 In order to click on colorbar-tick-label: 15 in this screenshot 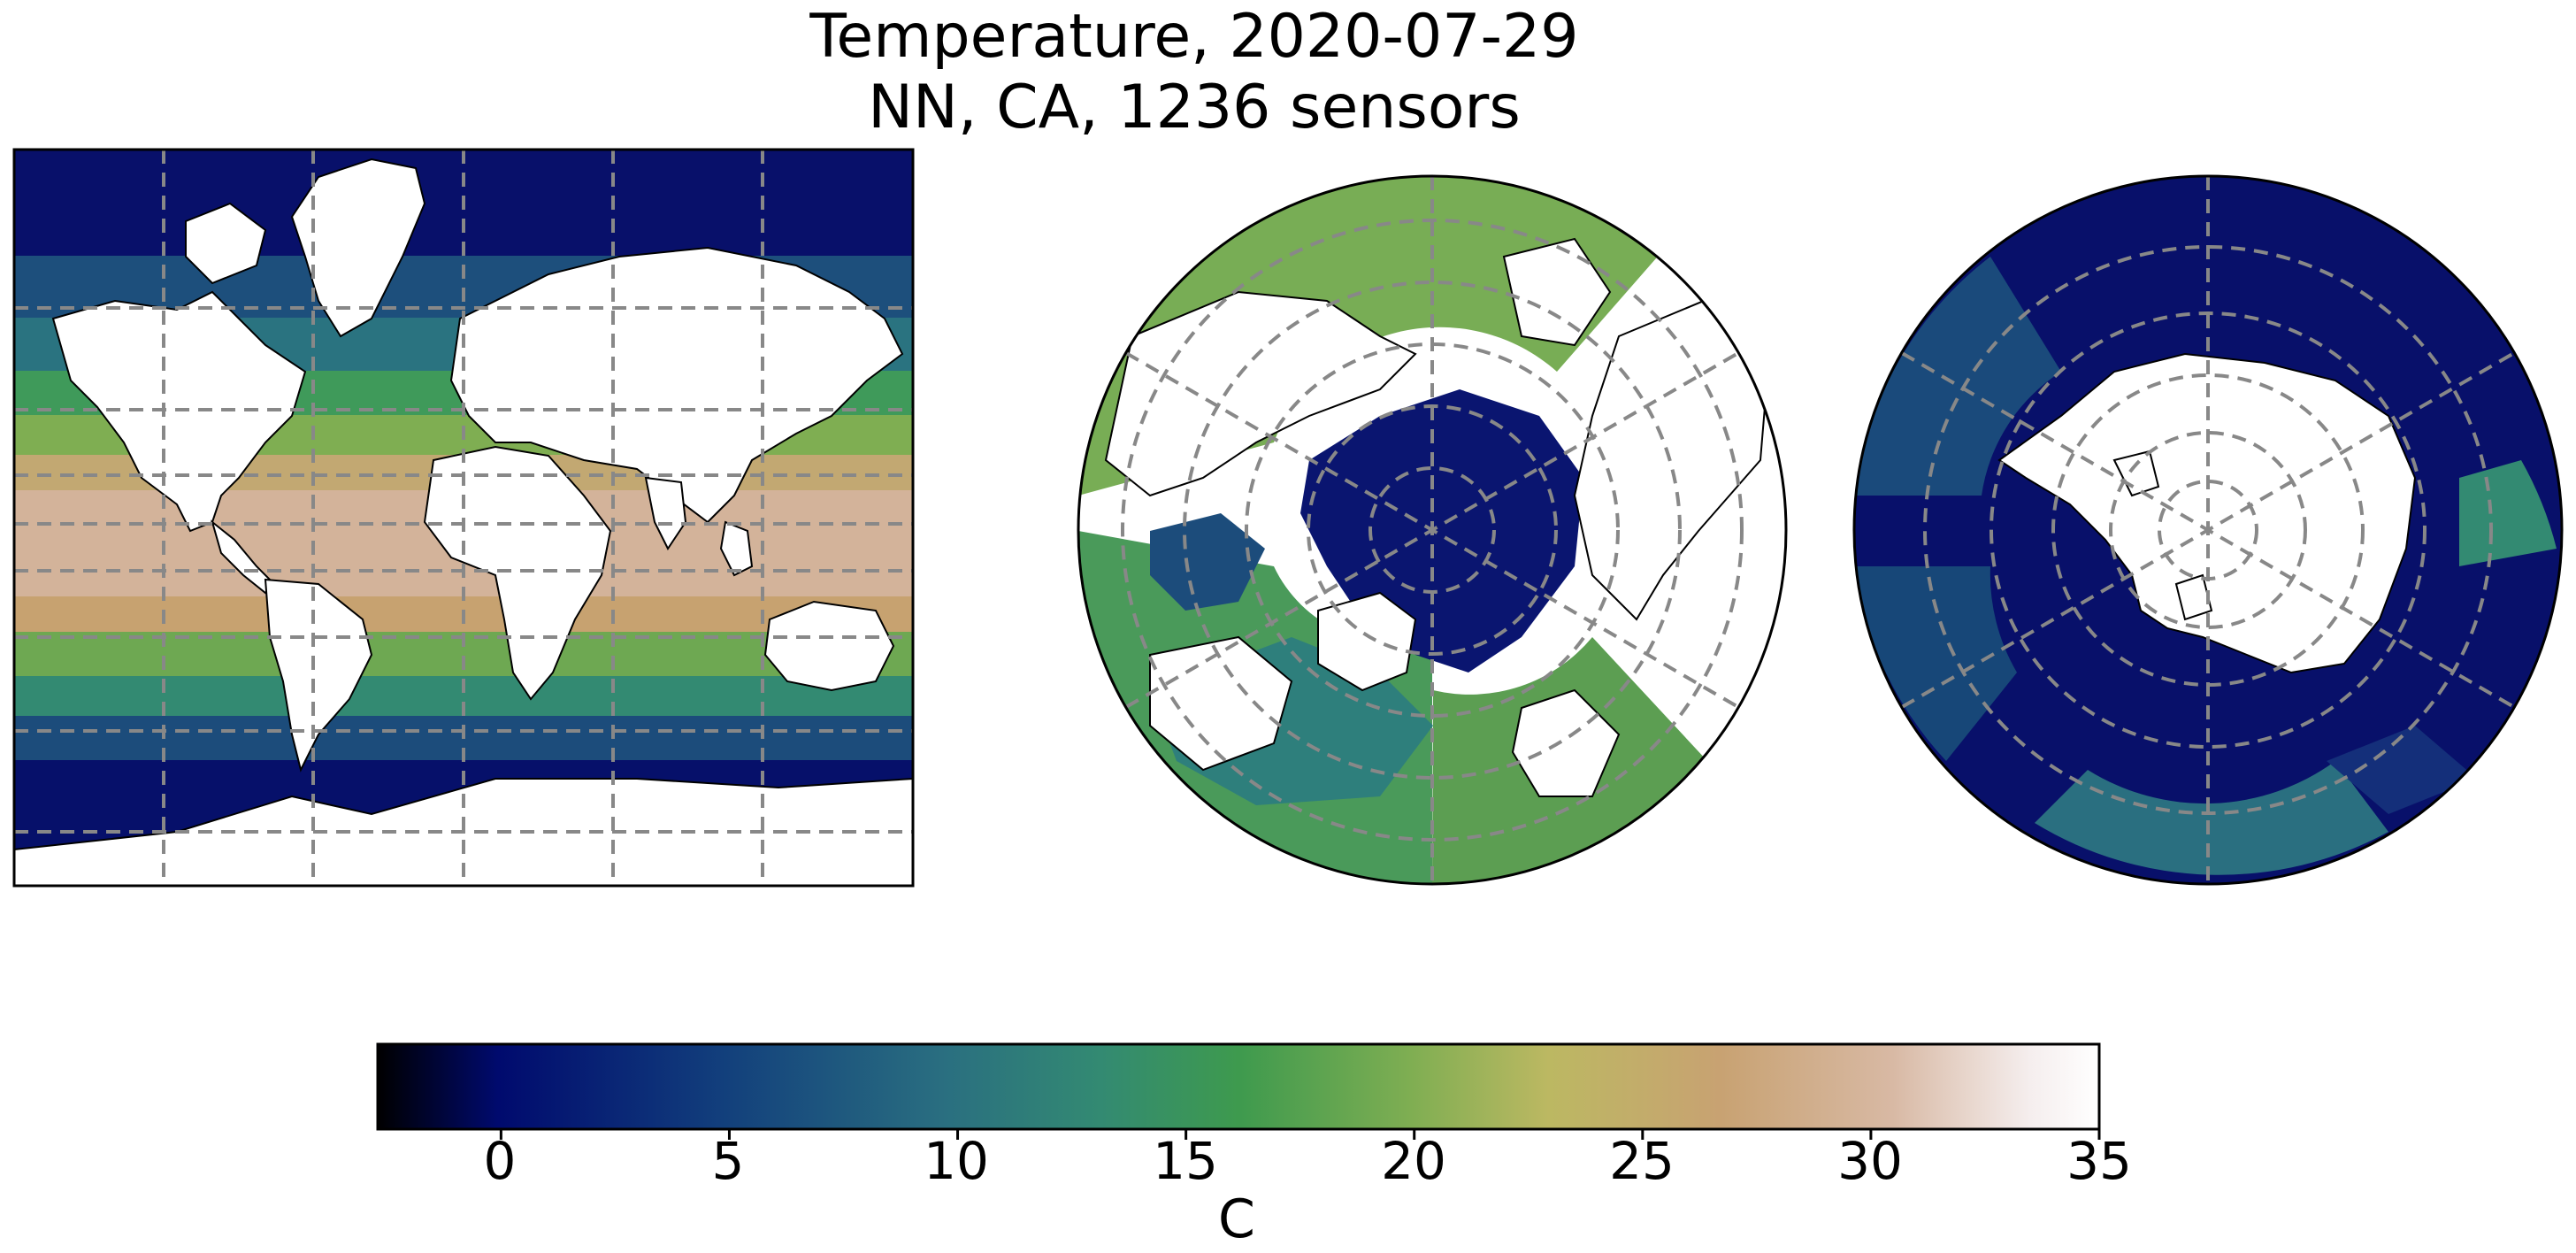, I will do `click(1185, 1161)`.